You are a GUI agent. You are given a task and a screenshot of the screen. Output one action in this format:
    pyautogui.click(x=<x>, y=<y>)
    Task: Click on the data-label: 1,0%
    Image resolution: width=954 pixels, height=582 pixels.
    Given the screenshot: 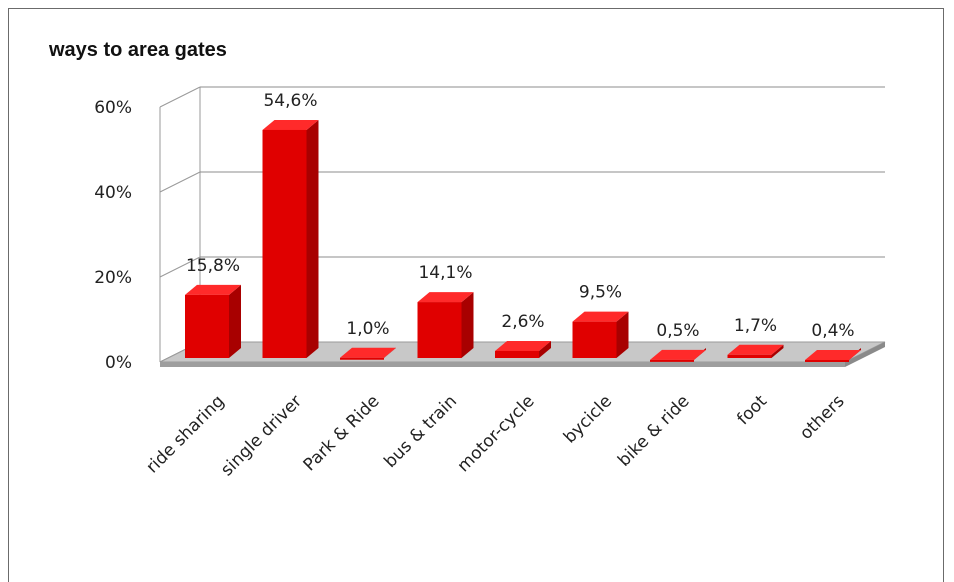 What is the action you would take?
    pyautogui.click(x=367, y=329)
    